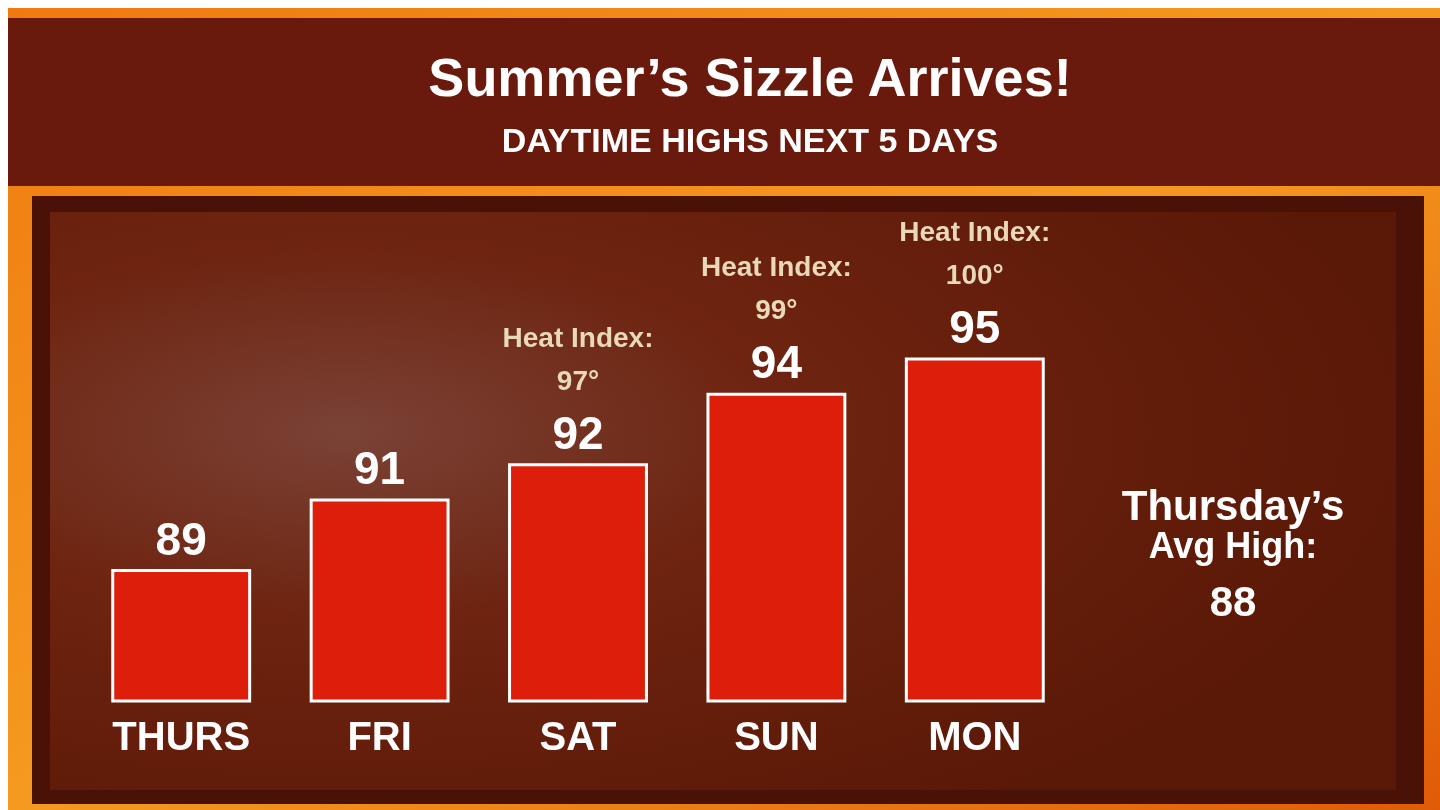  Describe the element at coordinates (379, 736) in the screenshot. I see `x-tick-label: FRI` at that location.